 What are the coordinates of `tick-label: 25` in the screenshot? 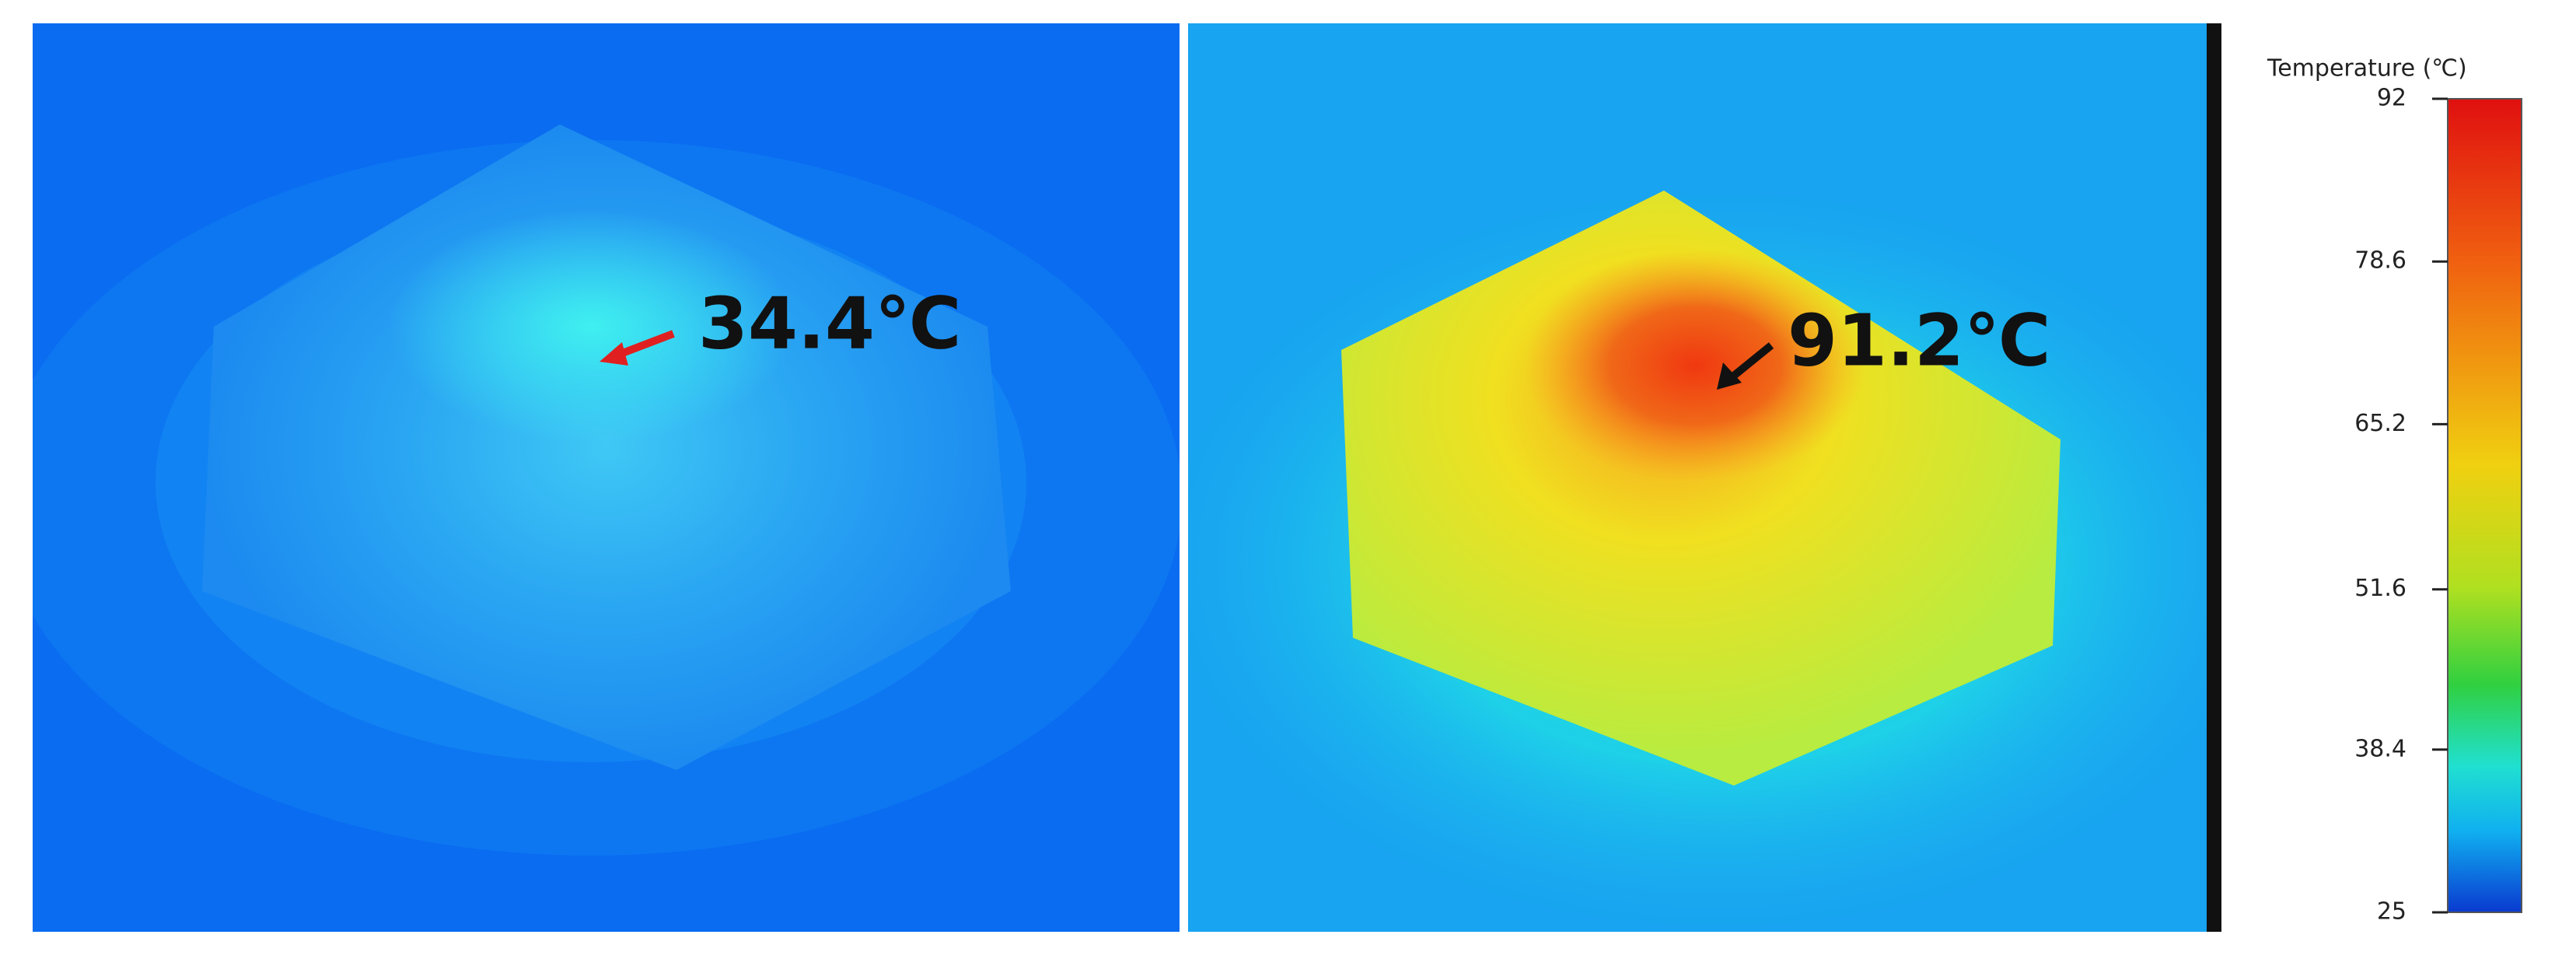 It's located at (2391, 912).